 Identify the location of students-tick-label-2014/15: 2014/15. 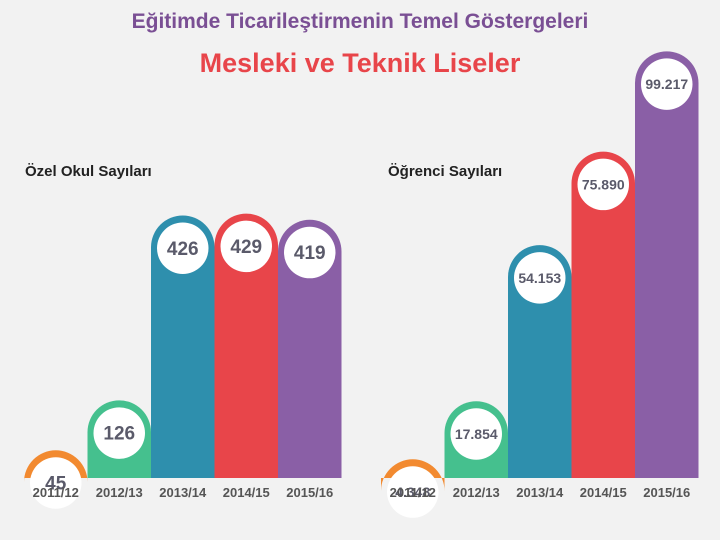
(603, 492).